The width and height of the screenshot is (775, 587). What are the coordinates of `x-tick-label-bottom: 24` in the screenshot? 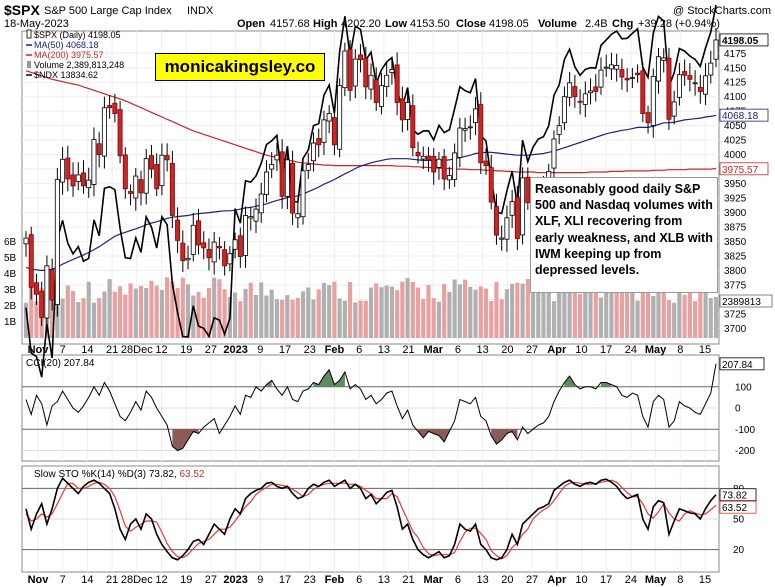 It's located at (631, 580).